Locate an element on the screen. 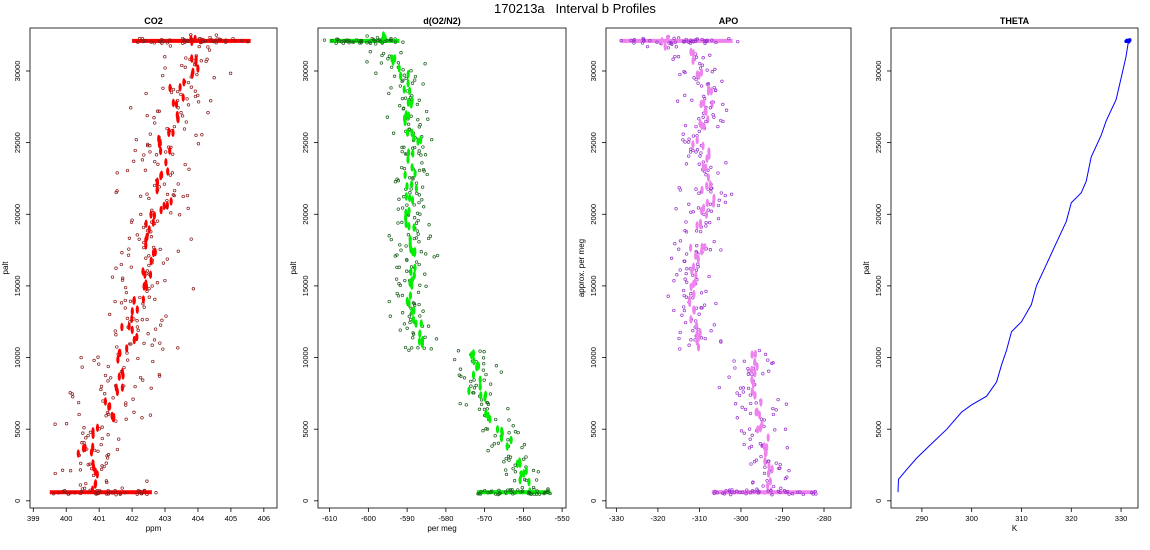 Image resolution: width=1150 pixels, height=550 pixels. x-tick-label: 402 is located at coordinates (132, 518).